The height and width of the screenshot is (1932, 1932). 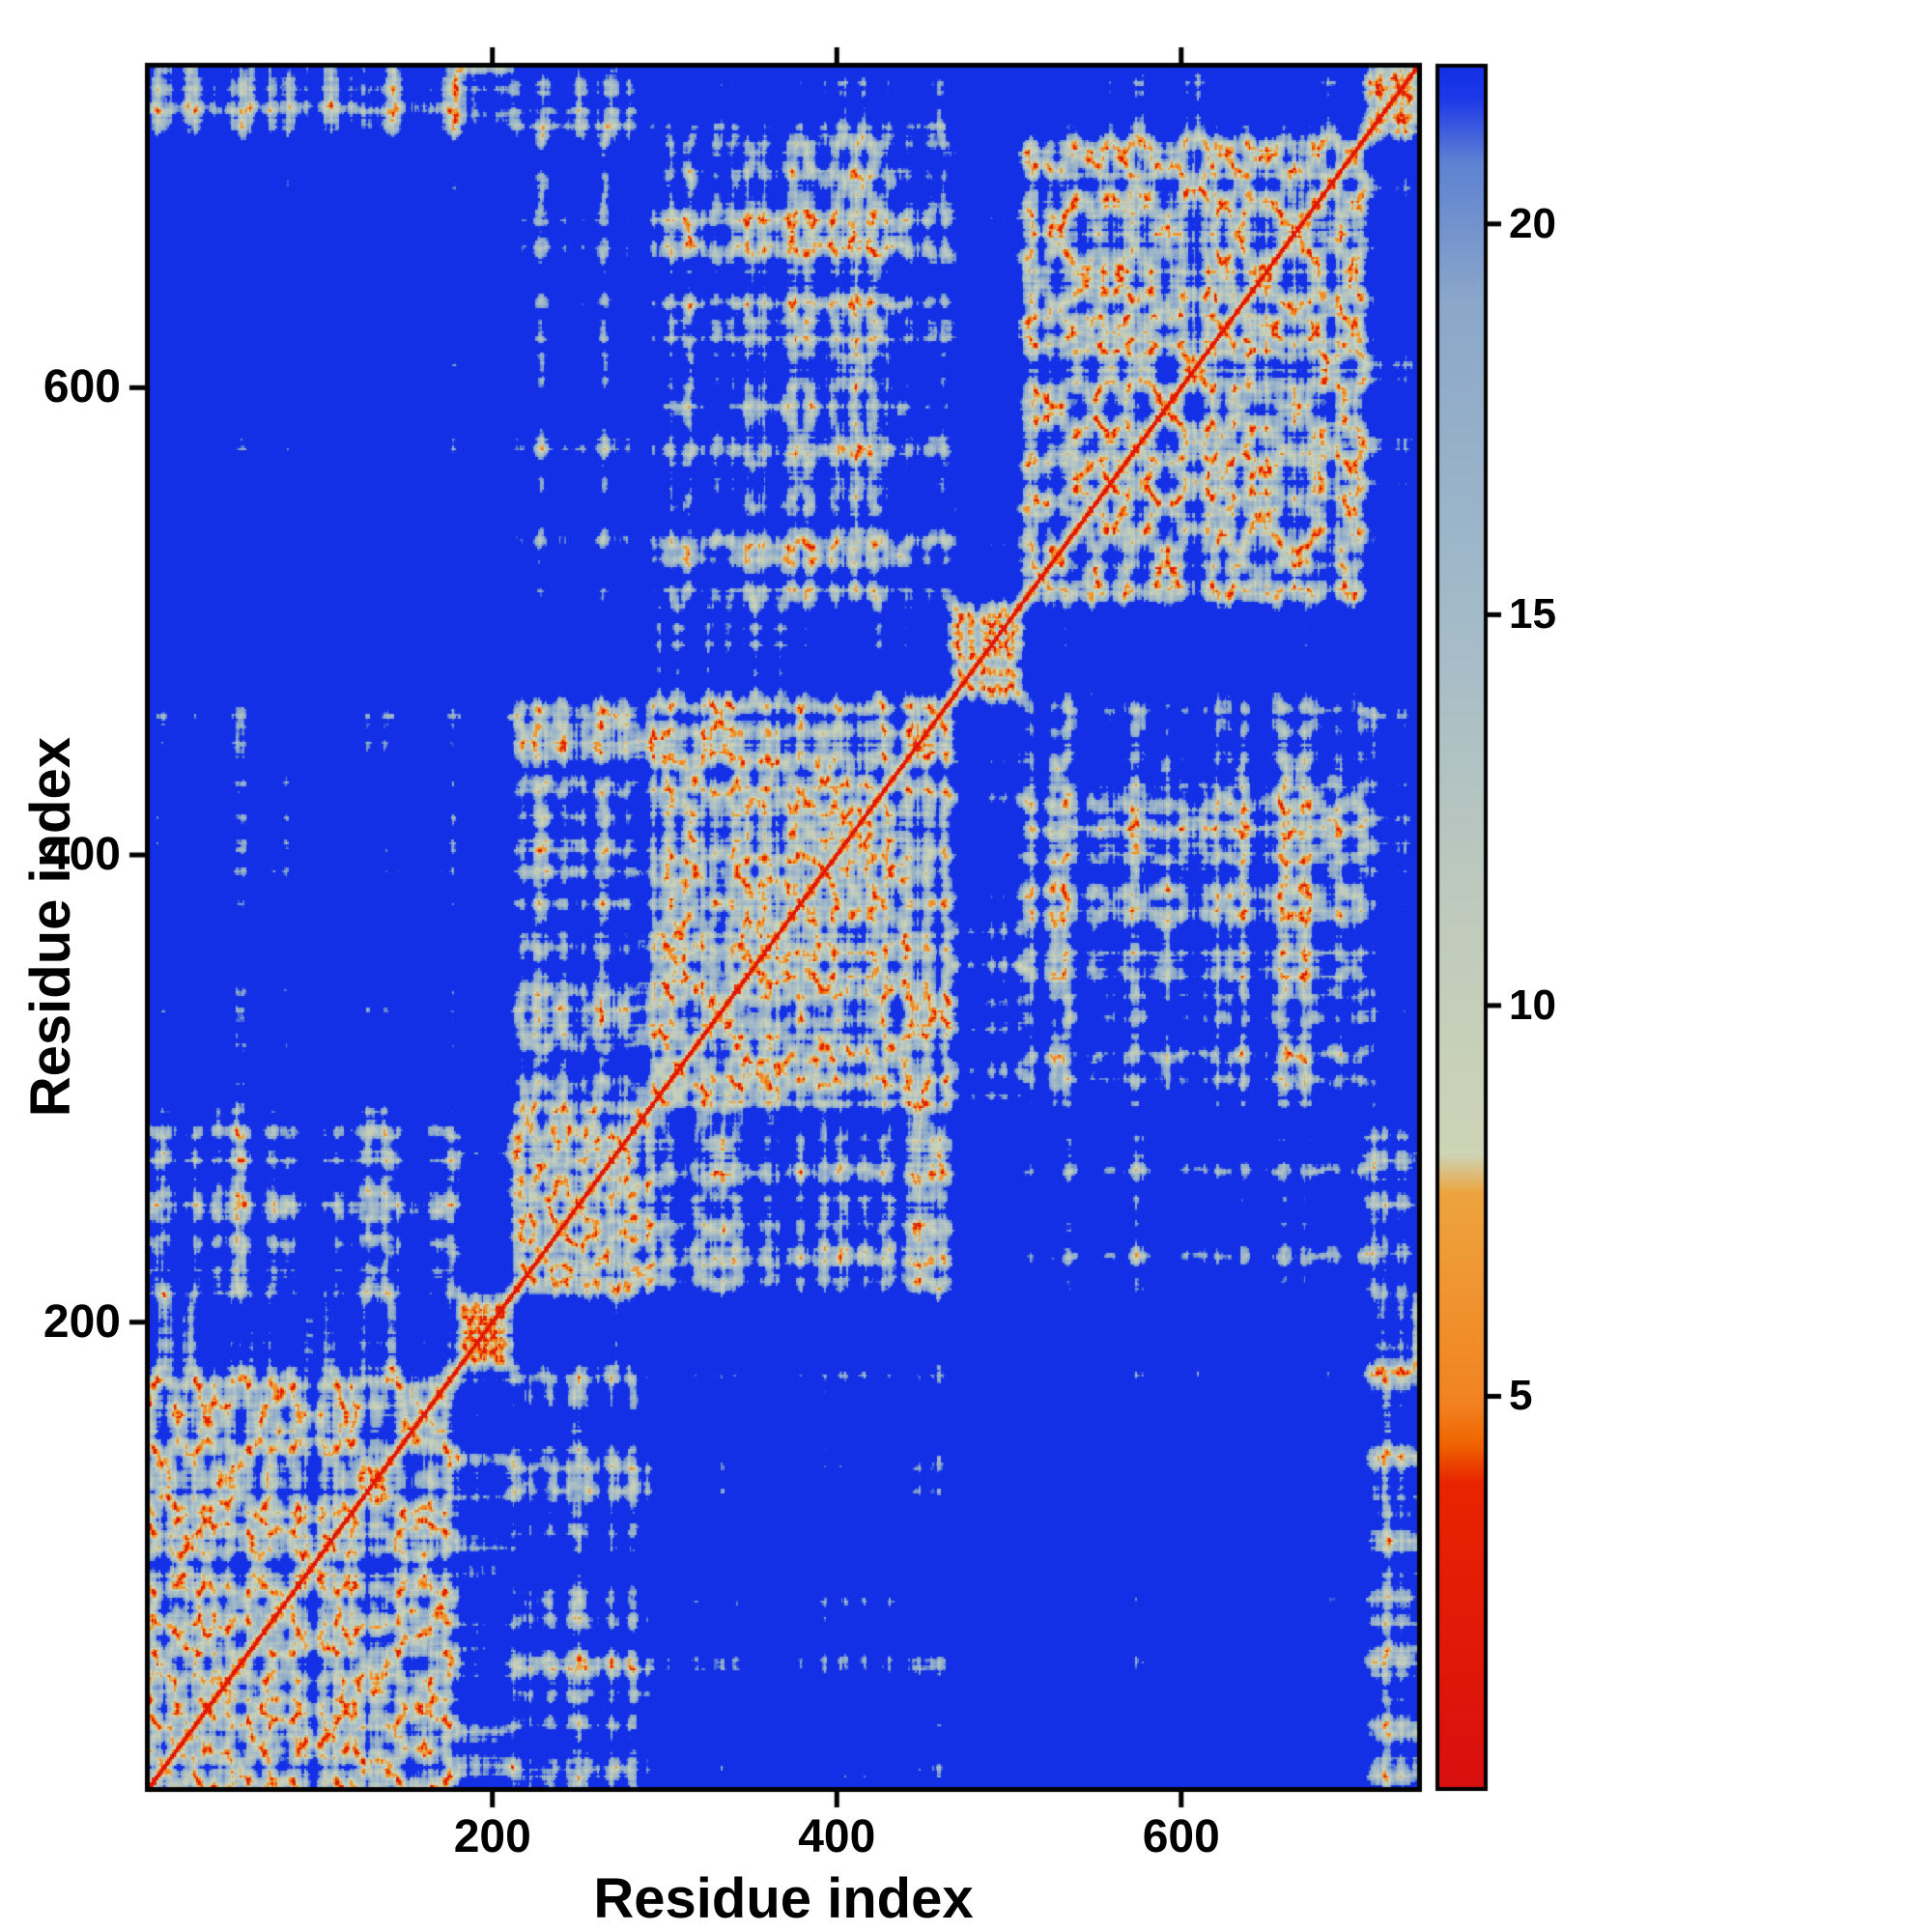 I want to click on colorbar-tick-label: 5, so click(x=1521, y=1396).